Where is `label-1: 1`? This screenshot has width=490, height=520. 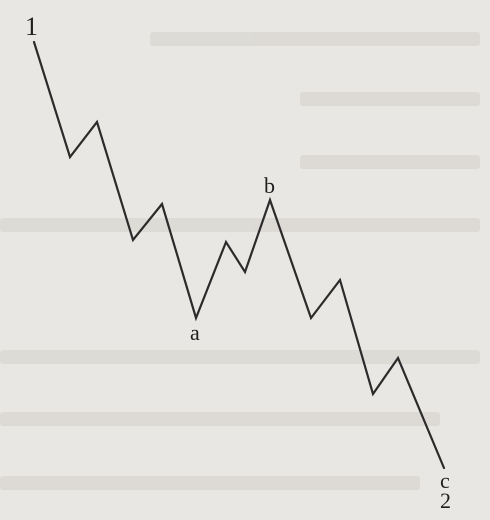
label-1: 1 is located at coordinates (31, 26).